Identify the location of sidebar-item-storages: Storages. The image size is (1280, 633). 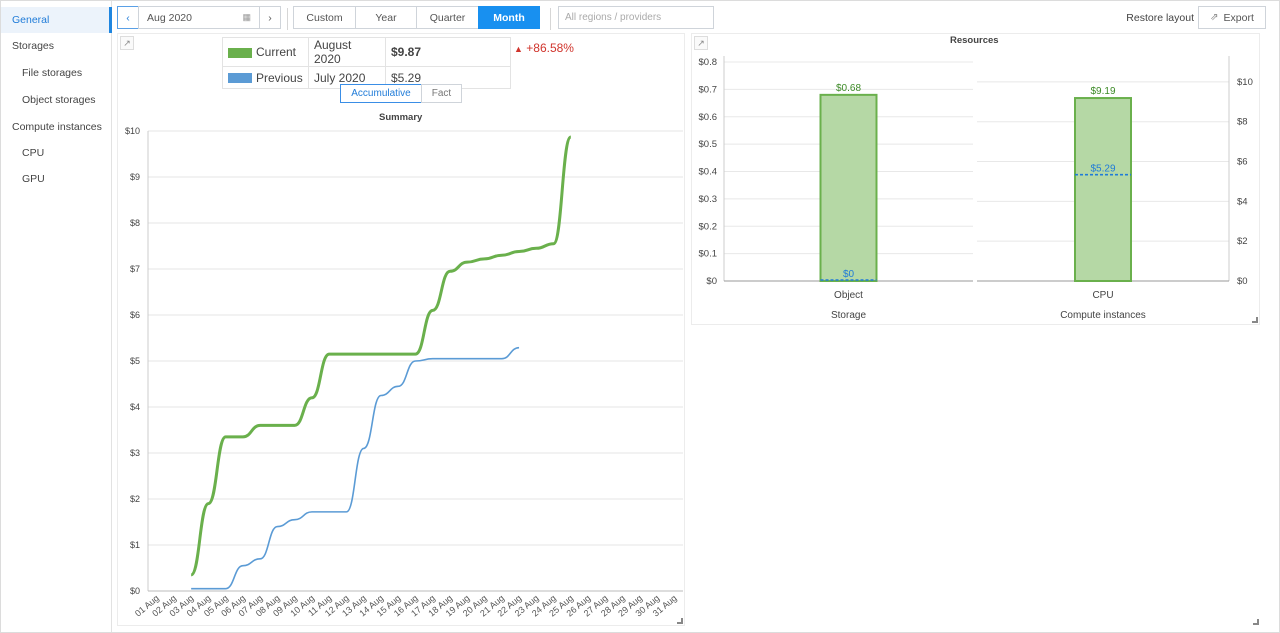
(33, 46).